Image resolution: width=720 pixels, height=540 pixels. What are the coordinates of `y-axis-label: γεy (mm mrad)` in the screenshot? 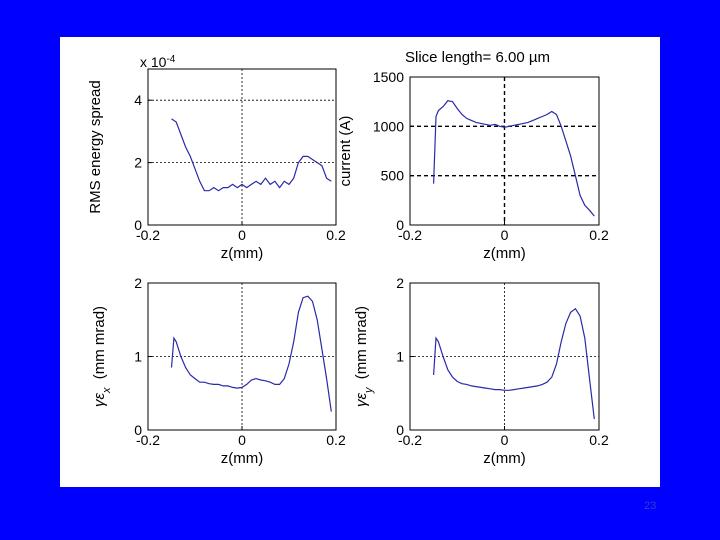 It's located at (364, 356).